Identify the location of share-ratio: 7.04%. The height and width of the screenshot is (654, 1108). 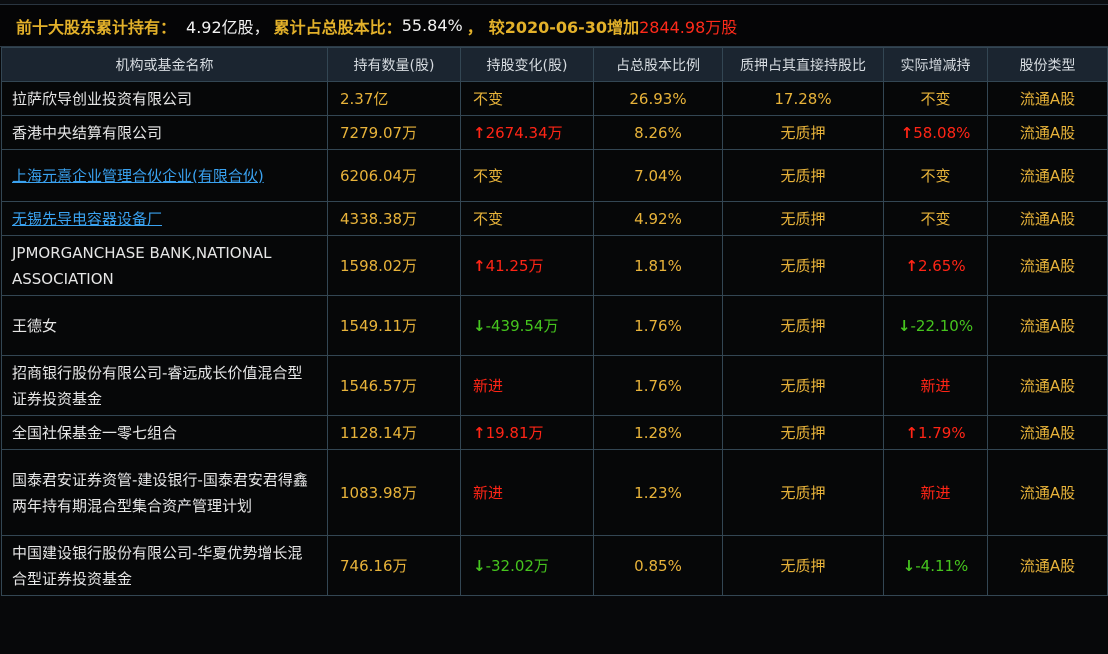
(658, 175).